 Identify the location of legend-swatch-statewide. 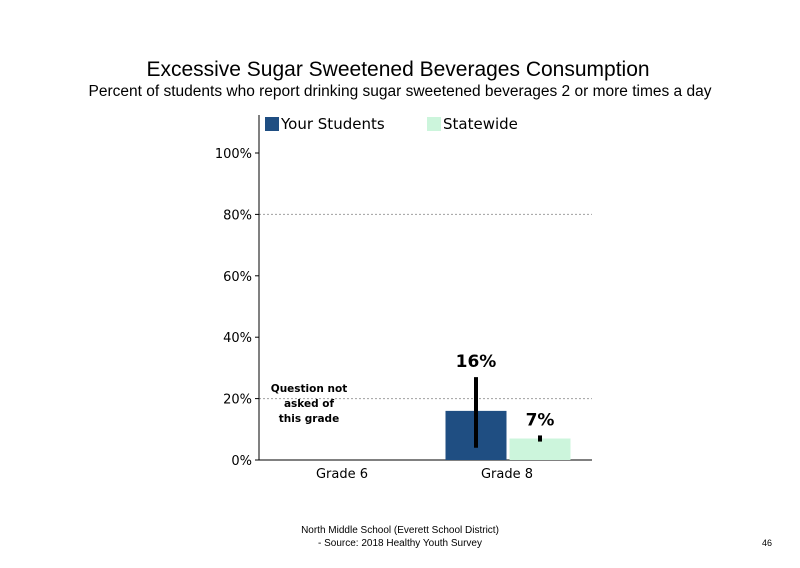
(434, 124).